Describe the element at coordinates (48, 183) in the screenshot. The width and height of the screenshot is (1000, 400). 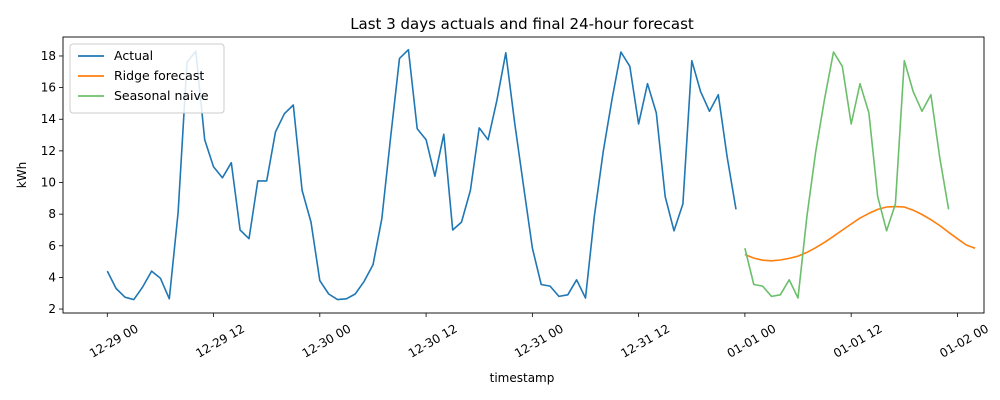
I see `y-tick-label: 10` at that location.